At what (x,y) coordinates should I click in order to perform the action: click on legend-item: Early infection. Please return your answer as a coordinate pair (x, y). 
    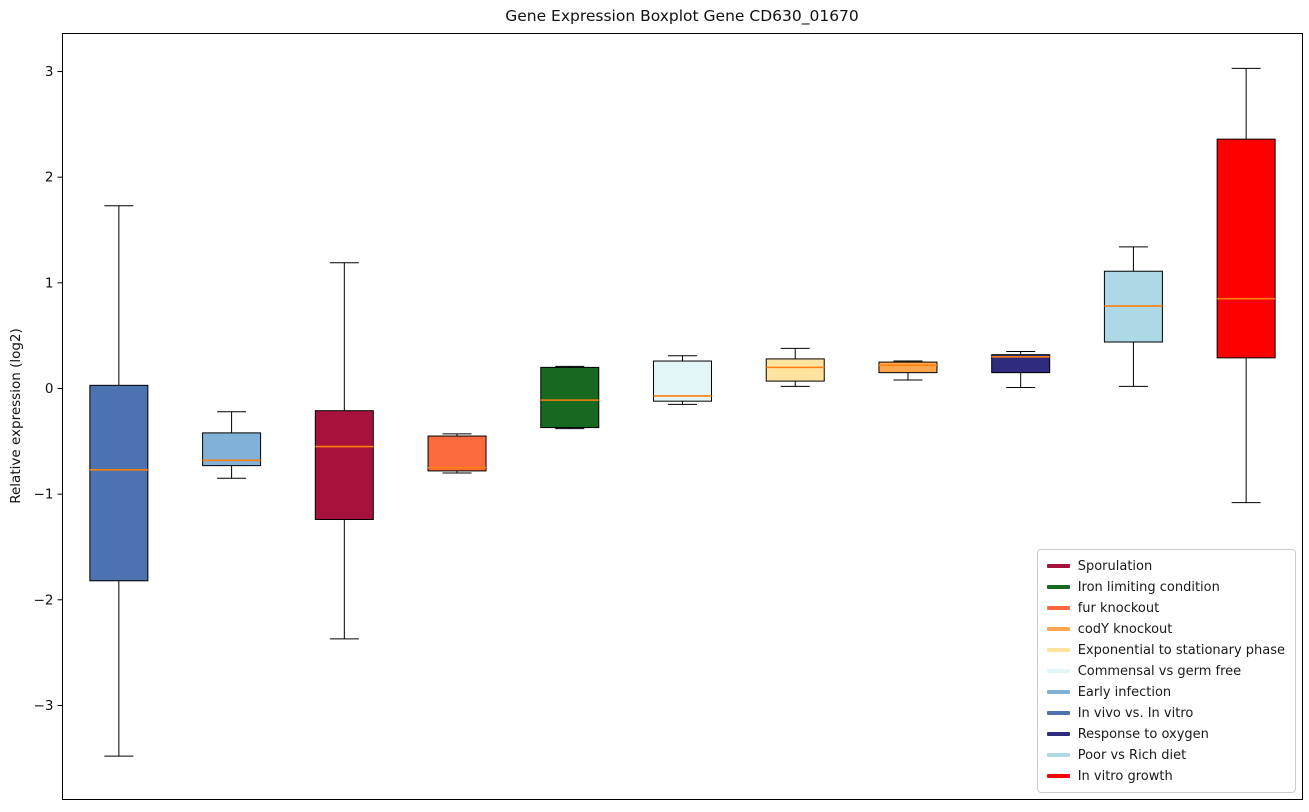
    Looking at the image, I should click on (1165, 692).